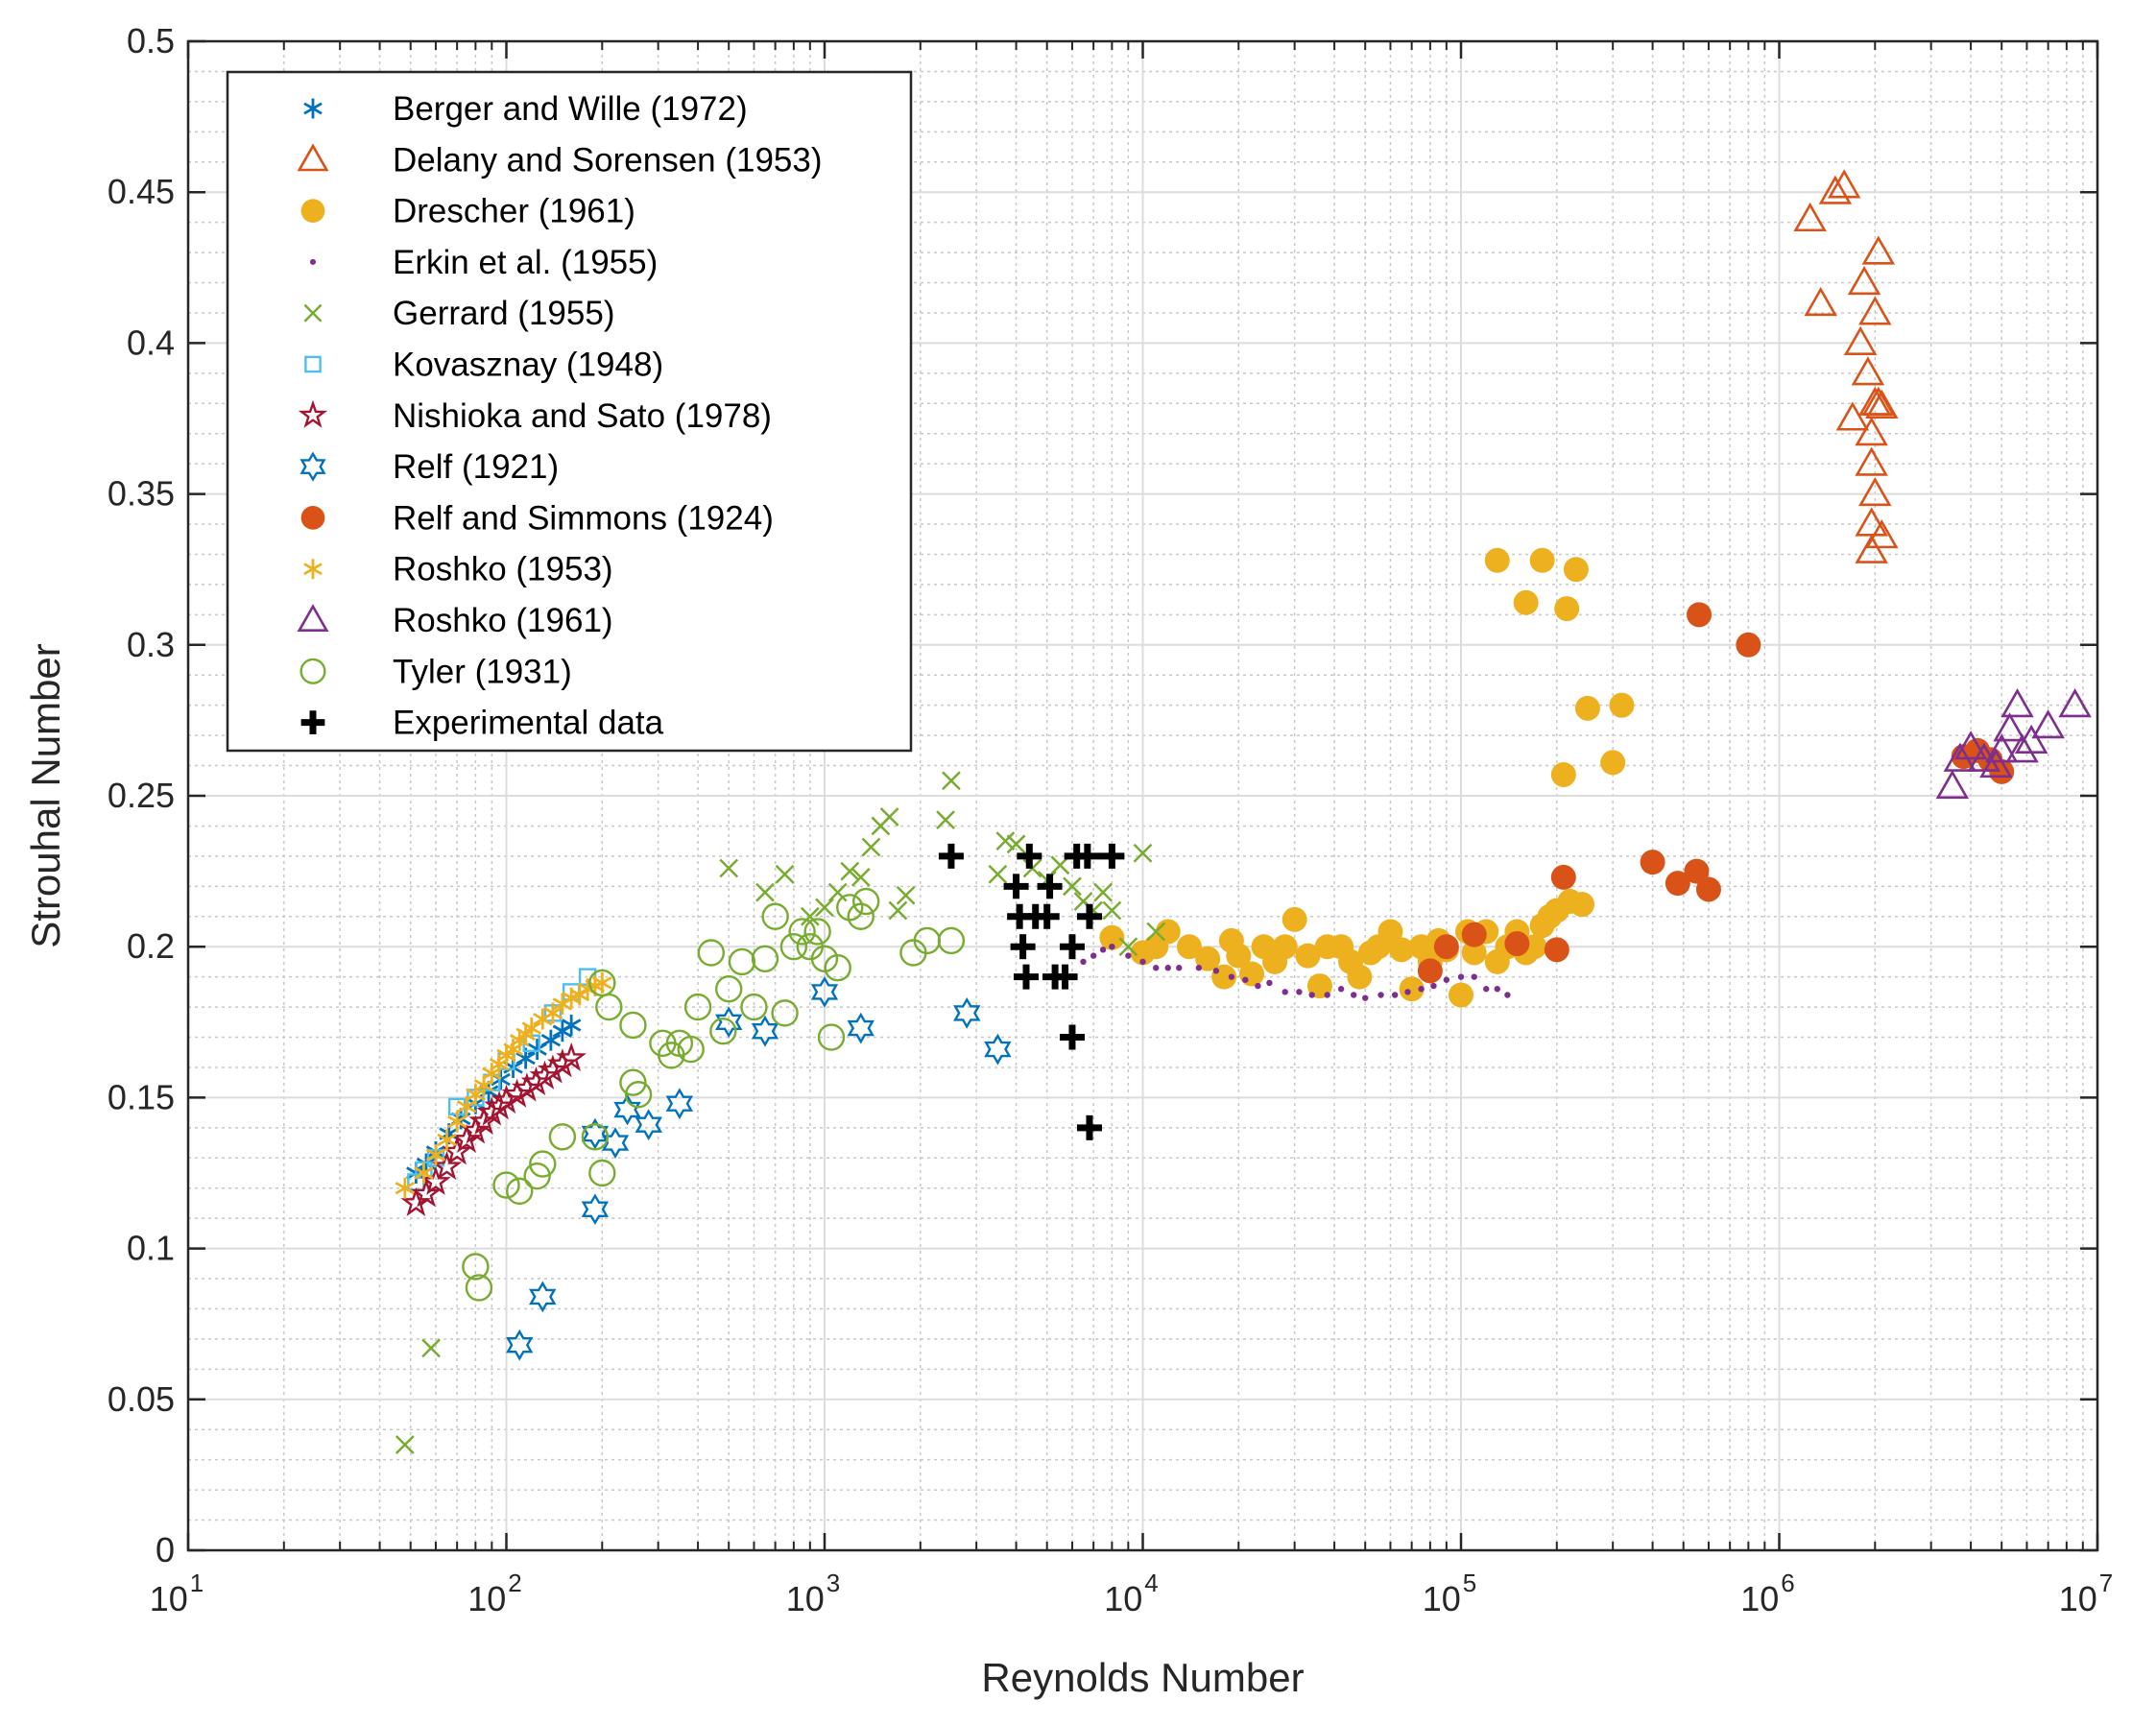  I want to click on legend-box, so click(569, 411).